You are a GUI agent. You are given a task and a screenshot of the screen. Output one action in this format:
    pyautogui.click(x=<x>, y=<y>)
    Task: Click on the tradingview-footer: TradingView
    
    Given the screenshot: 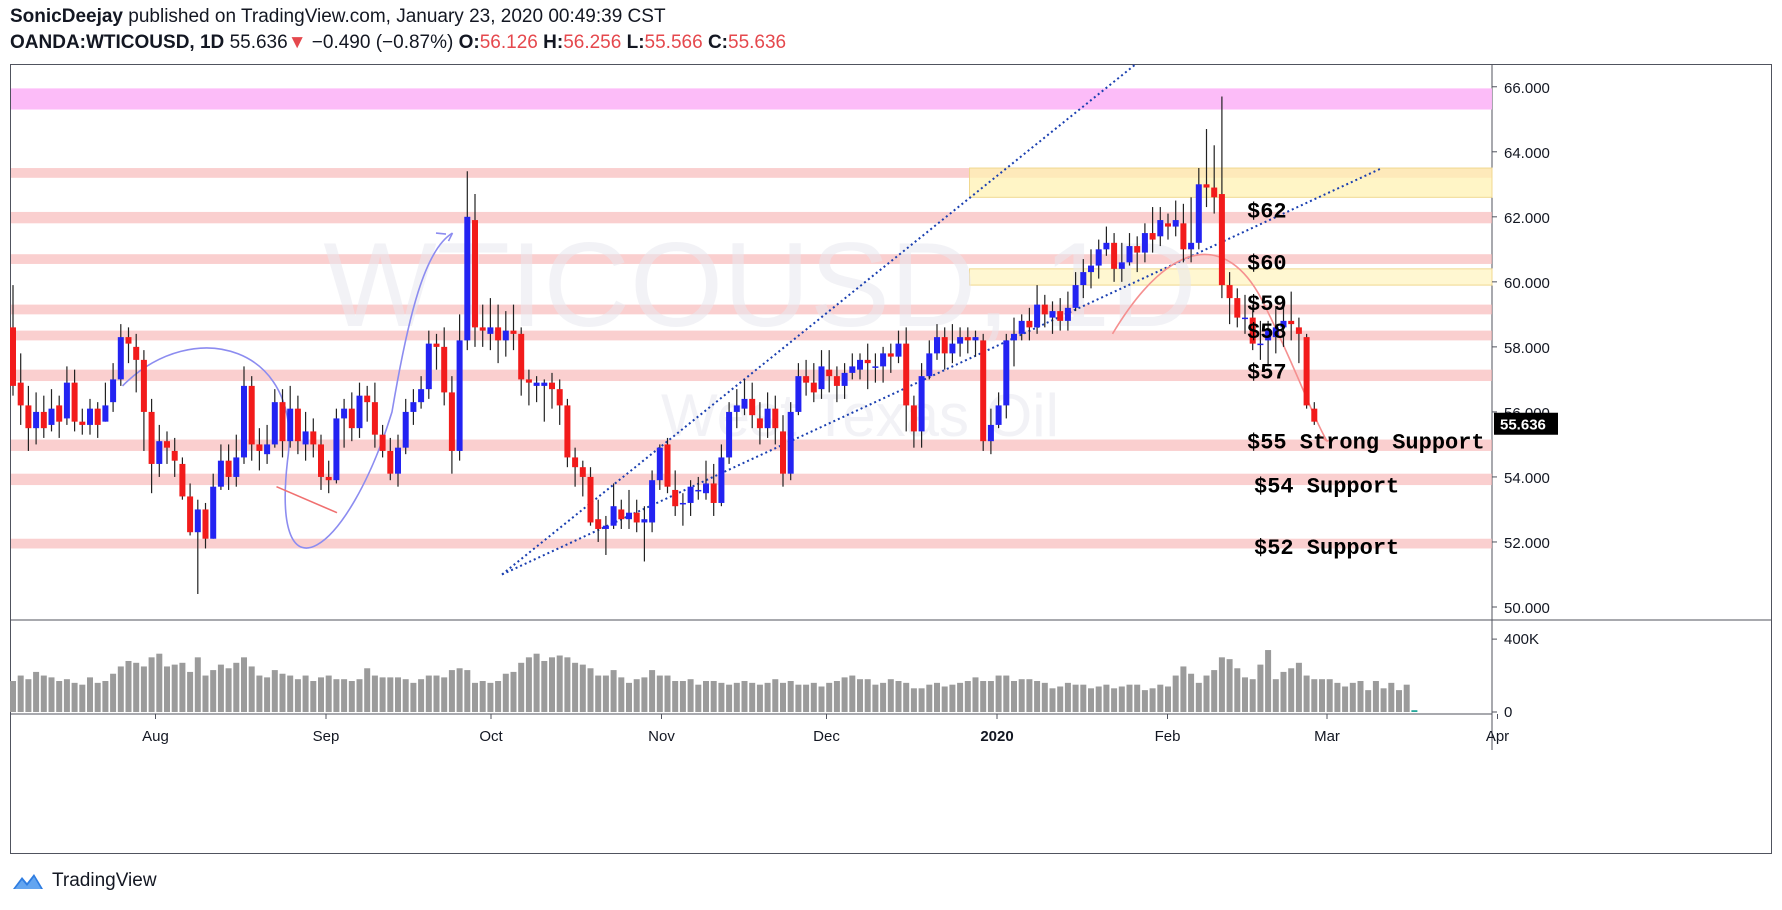 What is the action you would take?
    pyautogui.click(x=84, y=881)
    